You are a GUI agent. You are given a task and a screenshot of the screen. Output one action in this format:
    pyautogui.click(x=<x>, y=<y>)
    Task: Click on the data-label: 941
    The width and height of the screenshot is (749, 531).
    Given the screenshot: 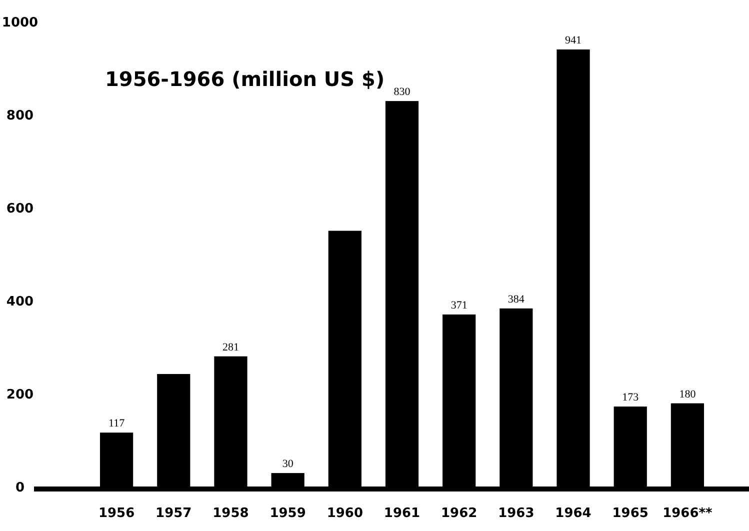 What is the action you would take?
    pyautogui.click(x=573, y=40)
    